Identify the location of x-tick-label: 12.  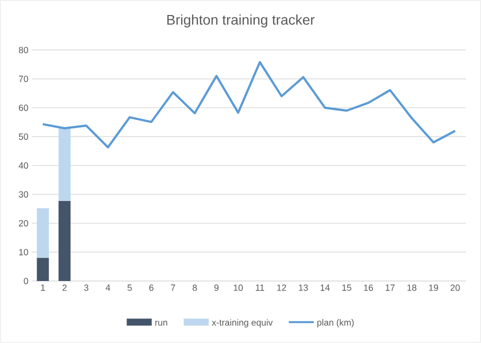
(281, 287).